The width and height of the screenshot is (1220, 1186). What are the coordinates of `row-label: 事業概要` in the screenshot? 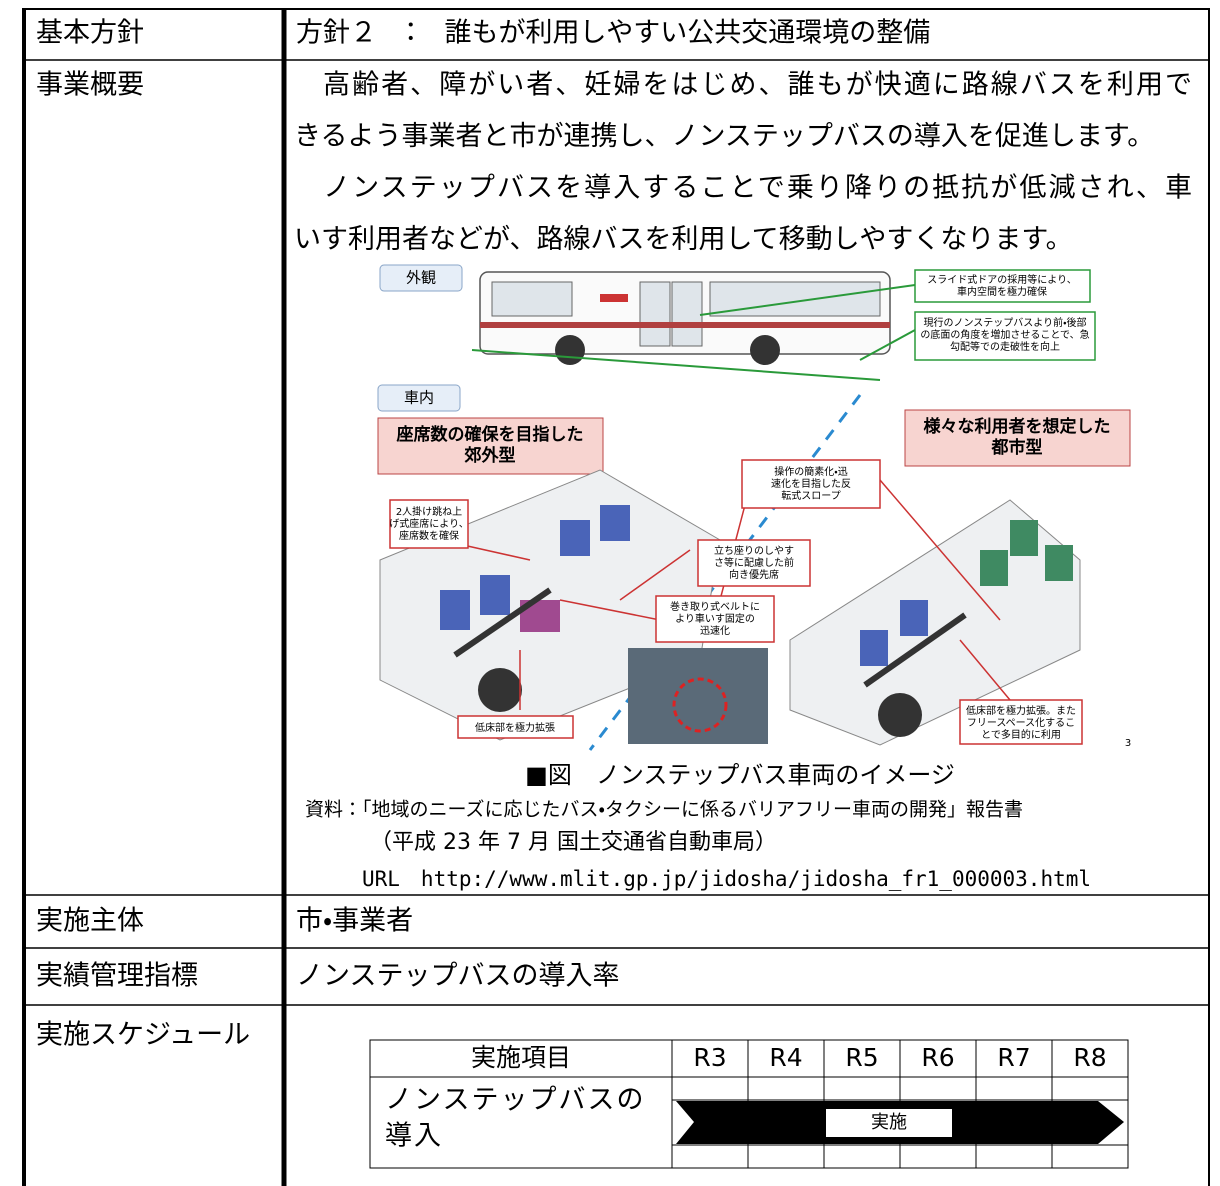 It's located at (90, 85).